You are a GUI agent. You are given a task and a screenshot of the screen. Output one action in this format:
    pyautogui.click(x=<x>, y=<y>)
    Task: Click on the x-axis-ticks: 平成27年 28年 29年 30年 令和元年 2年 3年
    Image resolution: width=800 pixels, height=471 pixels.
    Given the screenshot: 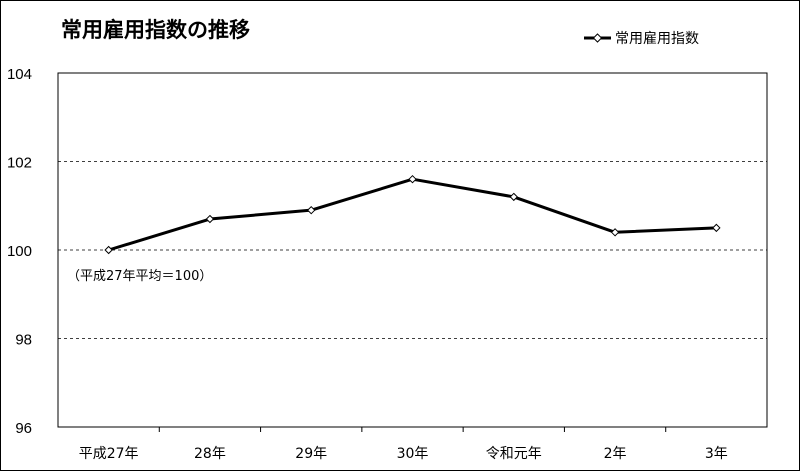 What is the action you would take?
    pyautogui.click(x=403, y=444)
    